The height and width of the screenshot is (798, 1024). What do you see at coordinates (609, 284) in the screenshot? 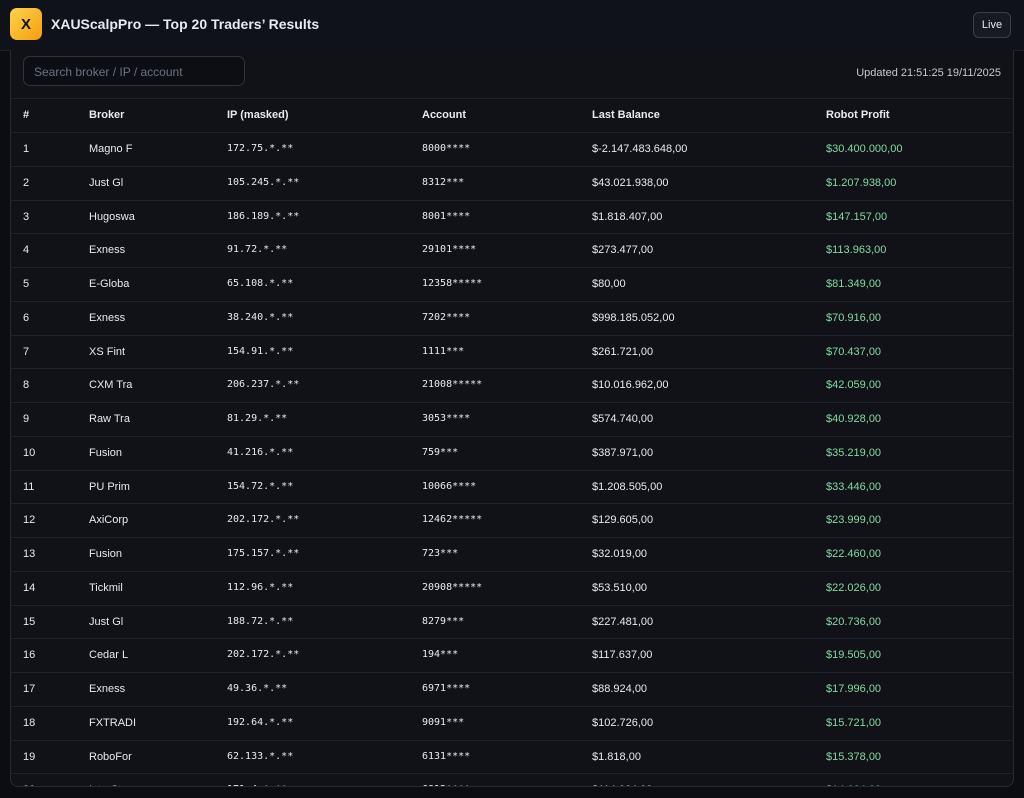
I see `balance-cell: $80,00` at bounding box center [609, 284].